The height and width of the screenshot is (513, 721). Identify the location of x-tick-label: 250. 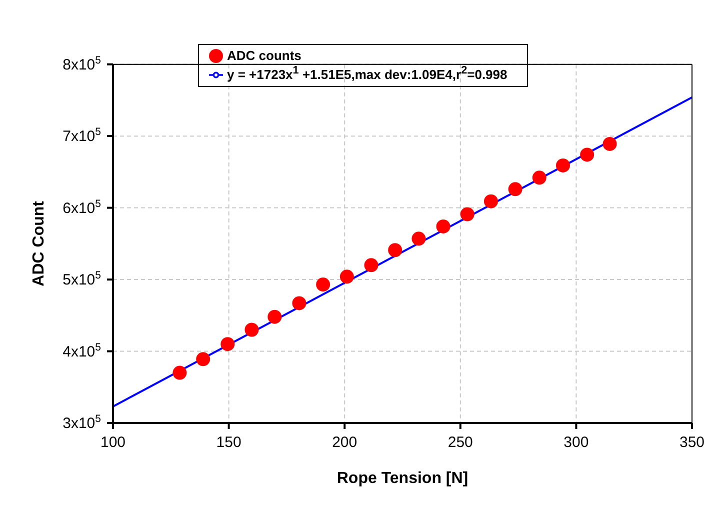
(460, 442).